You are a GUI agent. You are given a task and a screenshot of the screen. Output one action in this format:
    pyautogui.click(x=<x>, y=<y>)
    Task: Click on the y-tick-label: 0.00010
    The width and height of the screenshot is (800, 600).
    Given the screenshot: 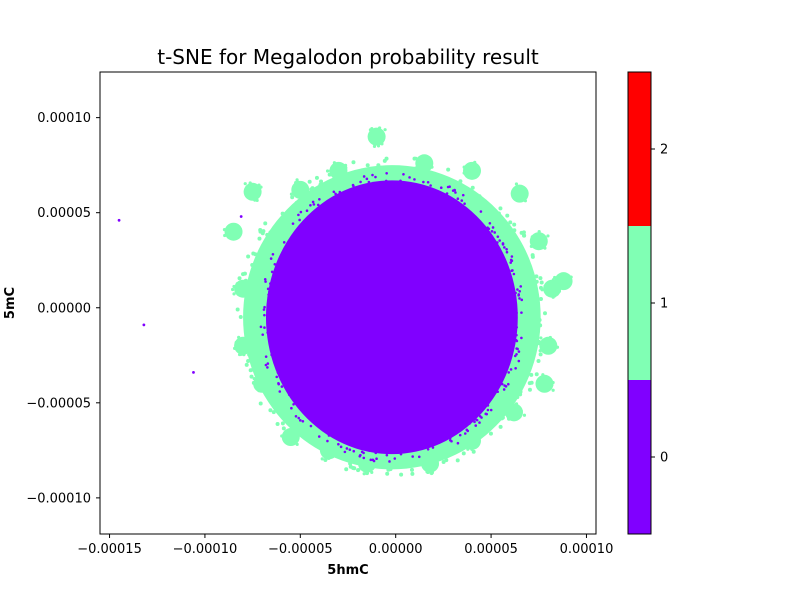 What is the action you would take?
    pyautogui.click(x=64, y=118)
    